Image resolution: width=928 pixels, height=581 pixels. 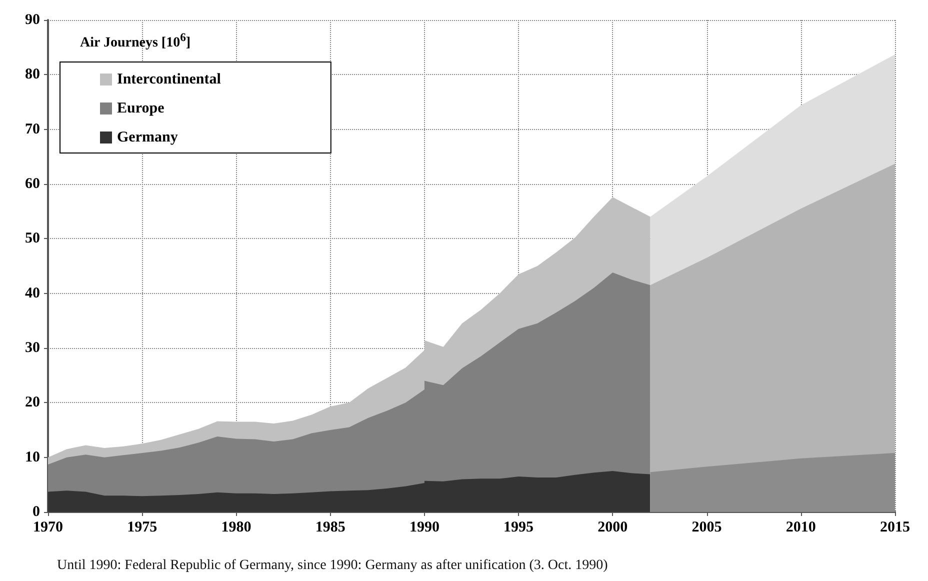 I want to click on y-tick-label: 30, so click(x=32, y=348).